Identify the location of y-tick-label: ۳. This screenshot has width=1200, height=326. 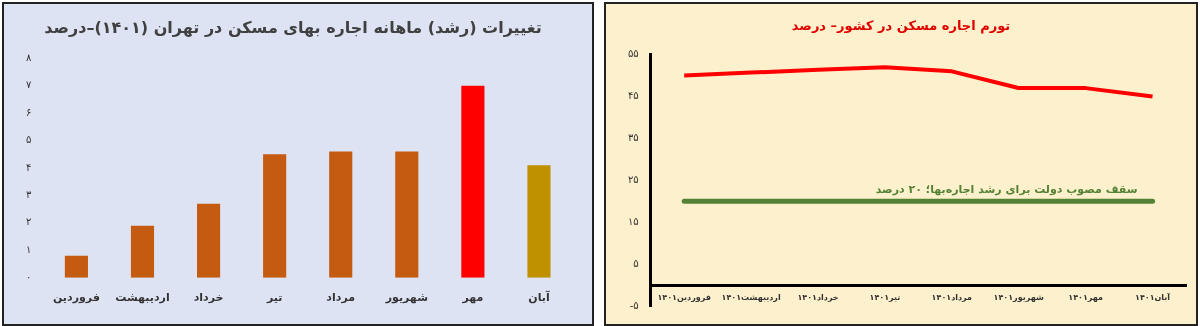
(29, 195).